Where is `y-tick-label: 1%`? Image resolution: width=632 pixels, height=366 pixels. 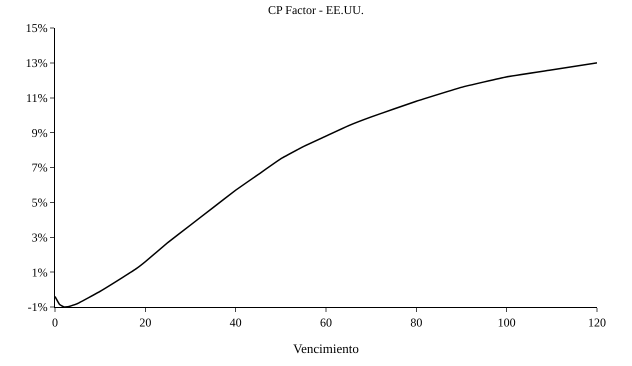
y-tick-label: 1% is located at coordinates (40, 272).